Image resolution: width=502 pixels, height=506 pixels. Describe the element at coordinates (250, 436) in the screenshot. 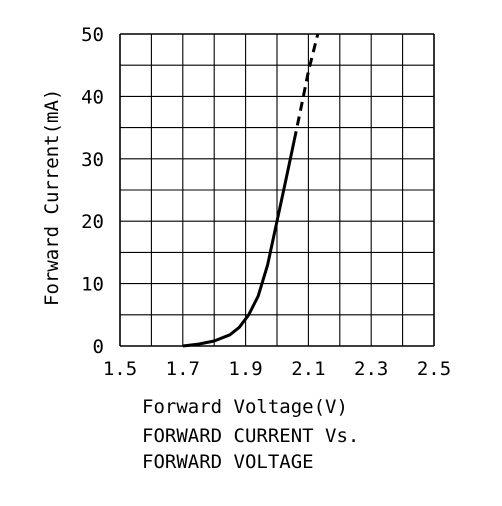

I see `chart-caption-line1: FORWARD CURRENT Vs.` at that location.